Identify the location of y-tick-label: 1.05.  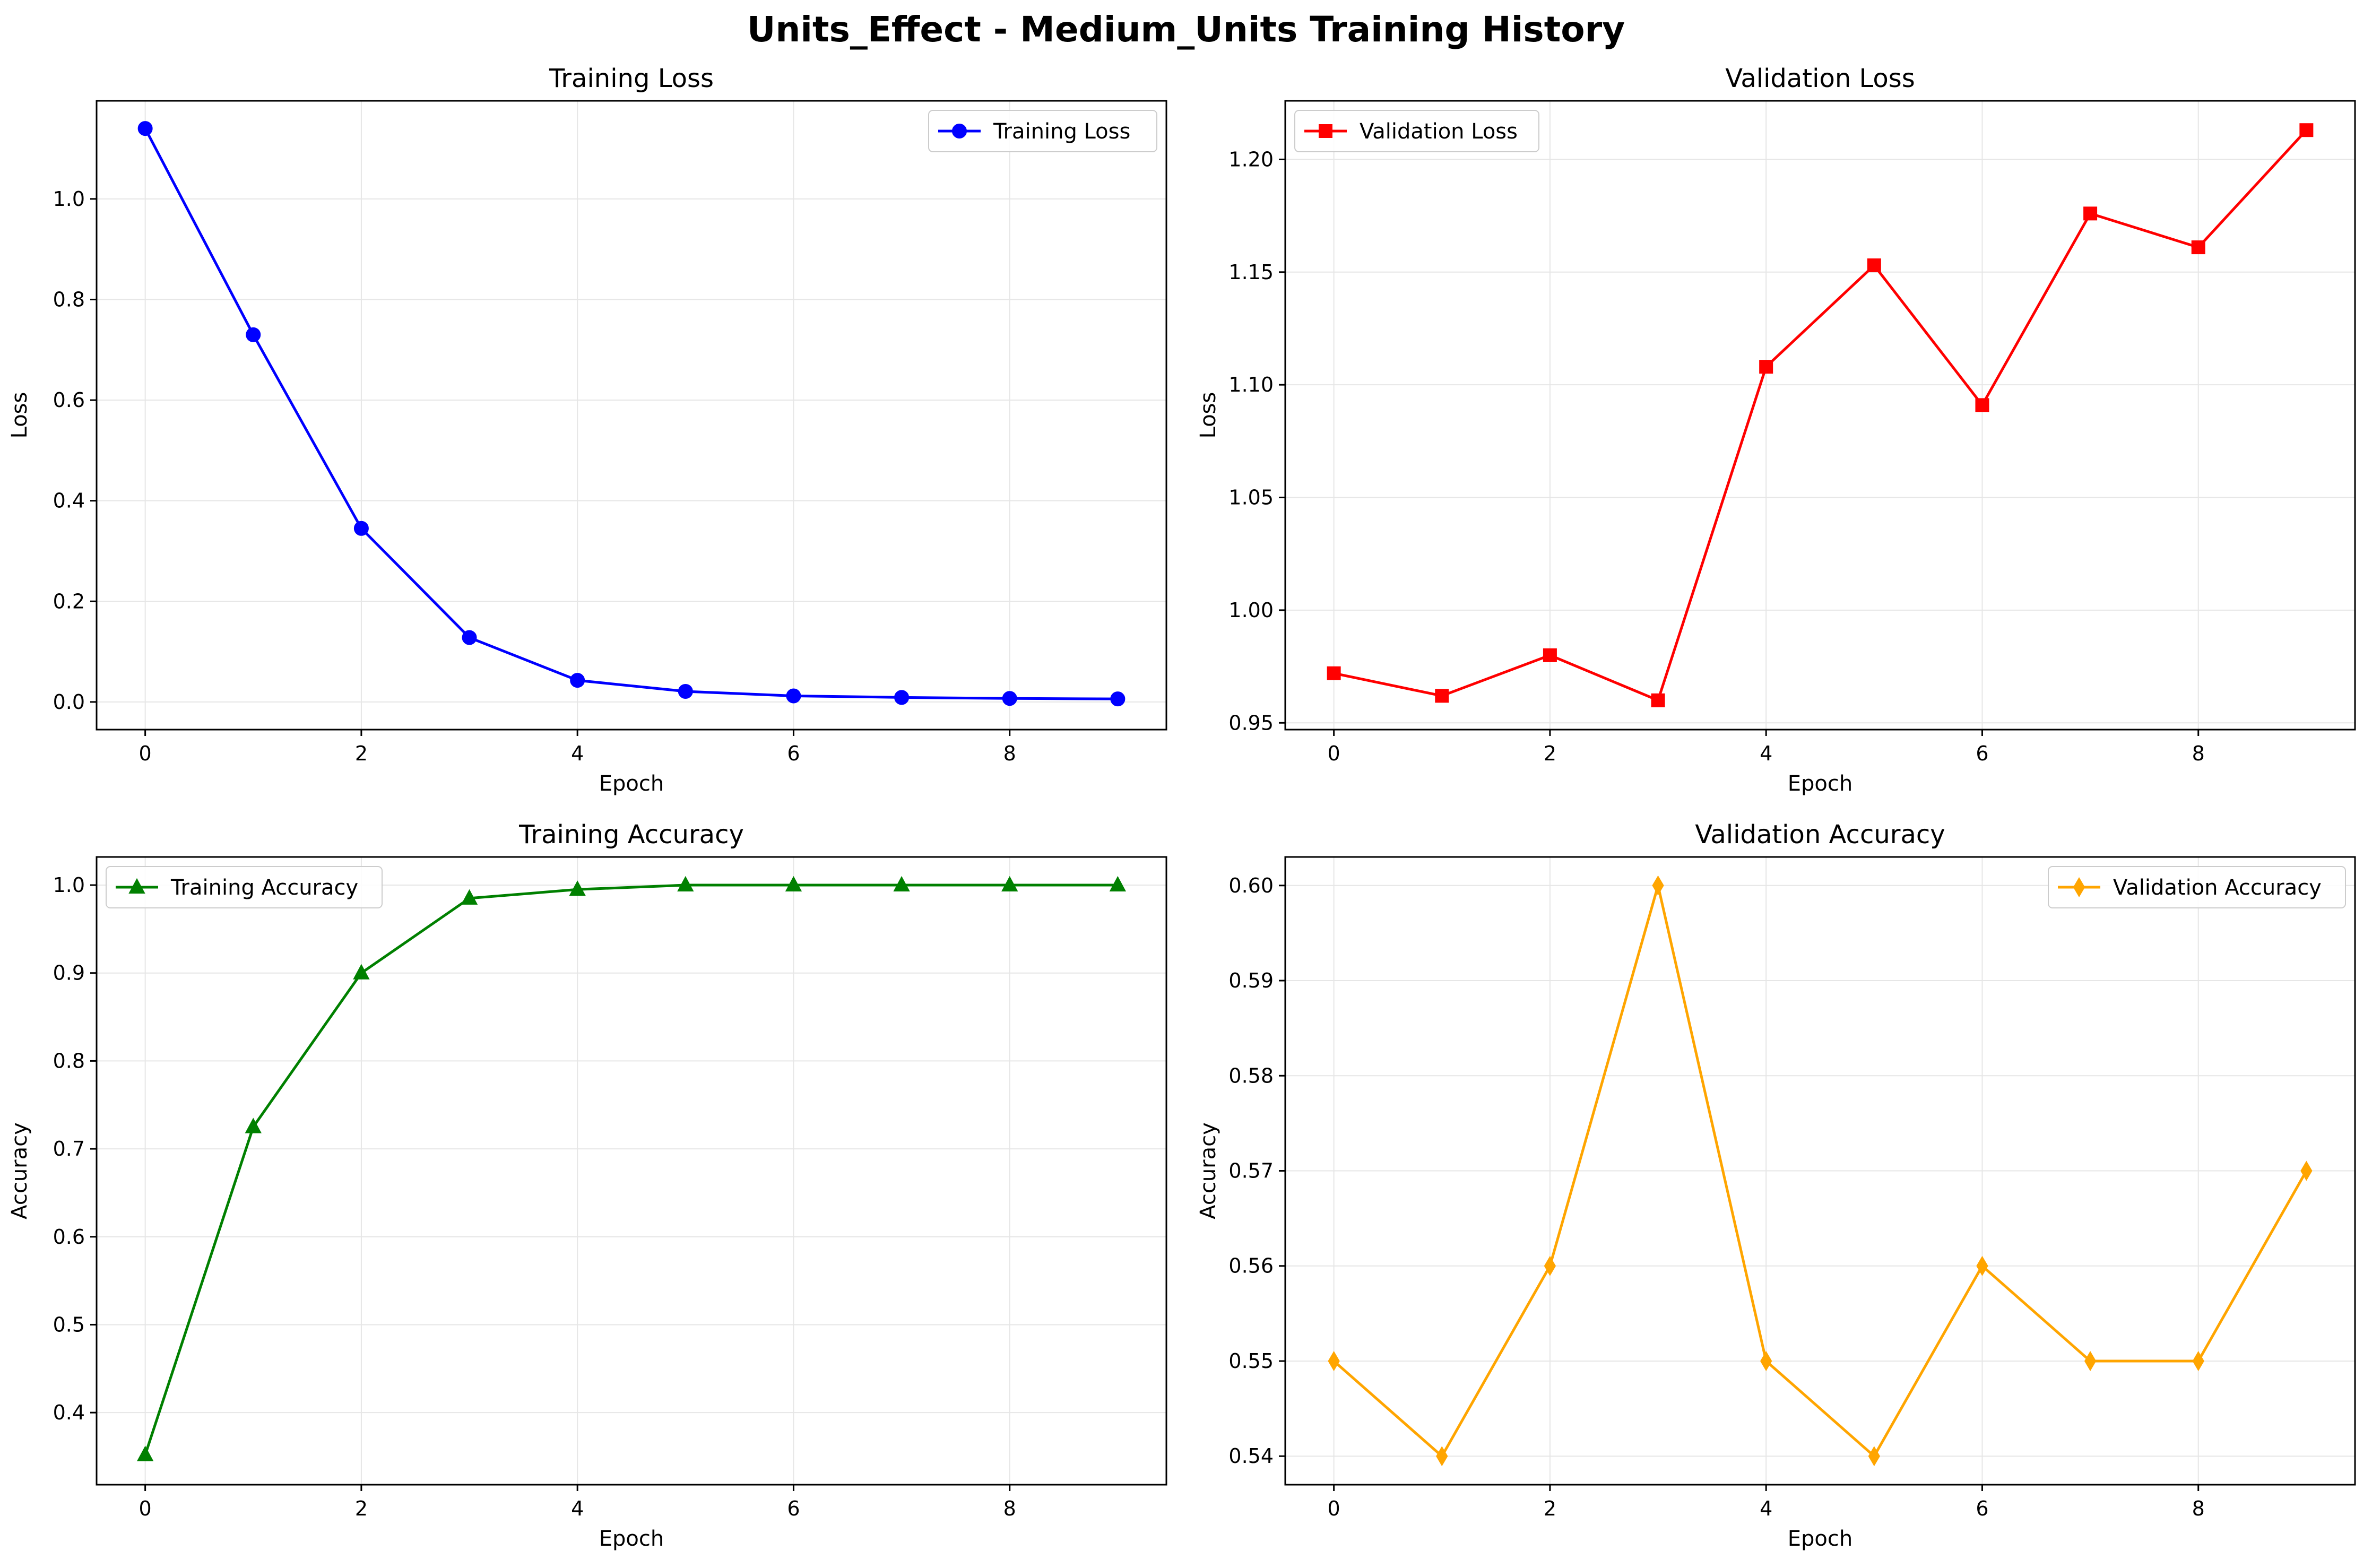
(1251, 497).